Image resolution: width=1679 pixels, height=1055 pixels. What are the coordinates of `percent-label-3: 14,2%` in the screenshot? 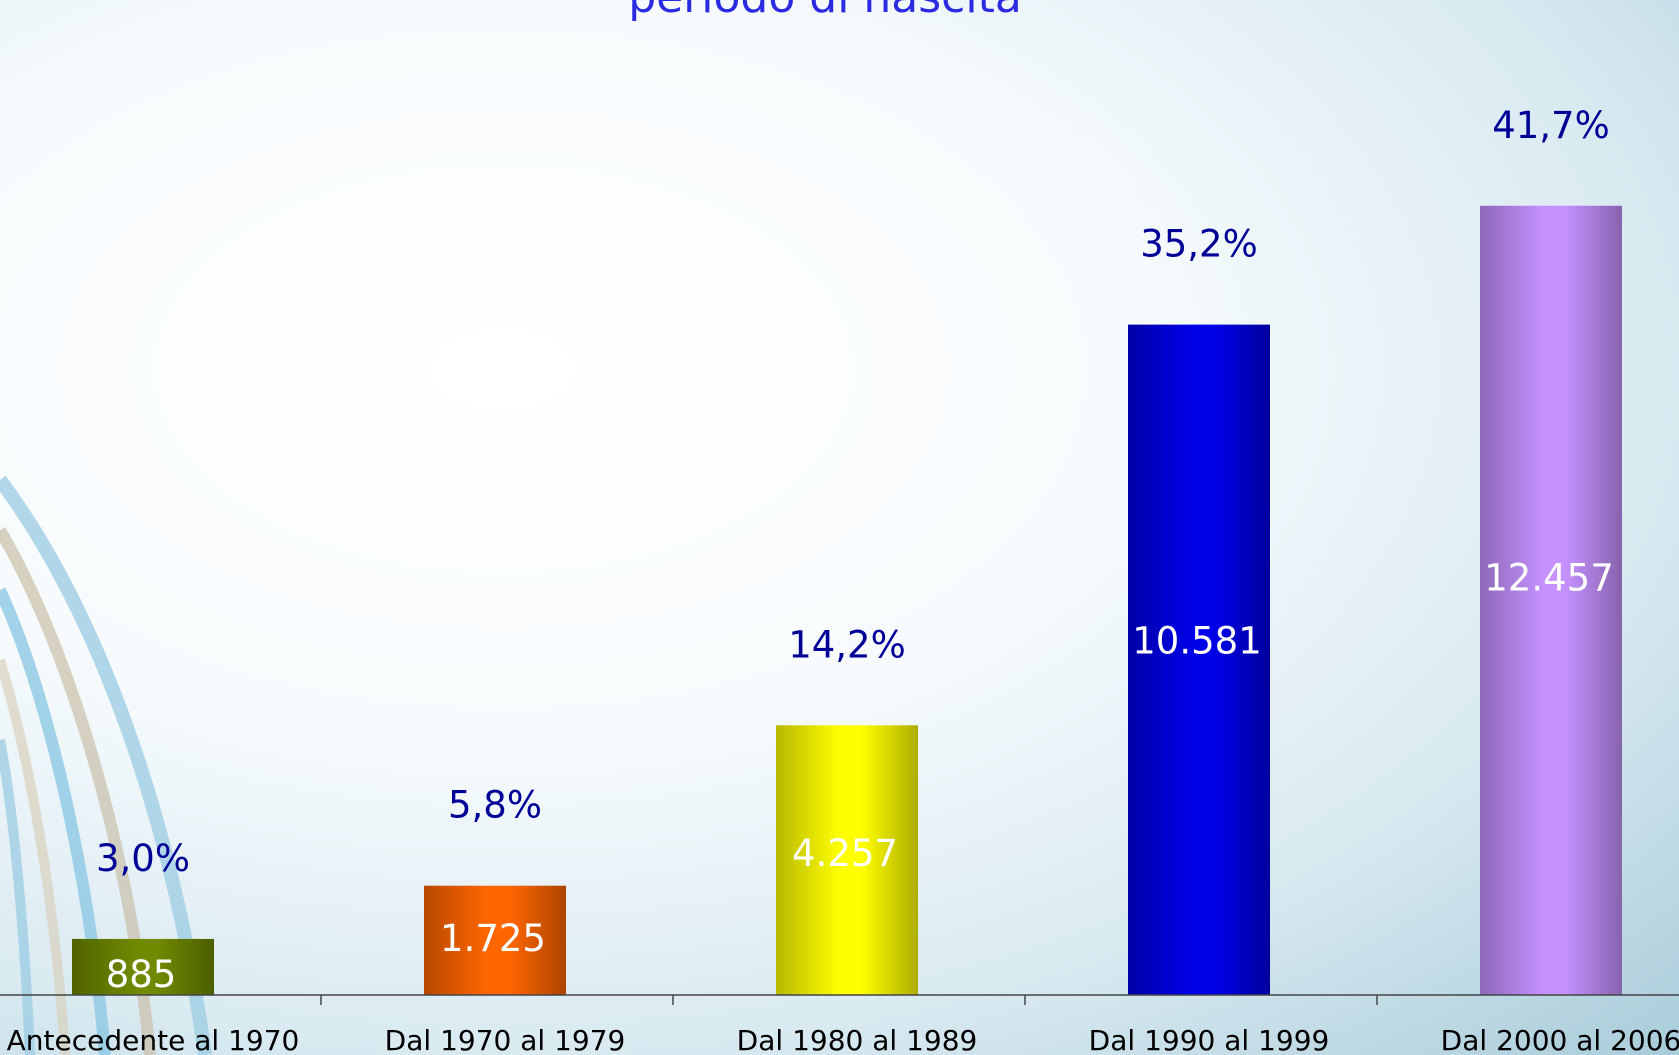 It's located at (847, 644).